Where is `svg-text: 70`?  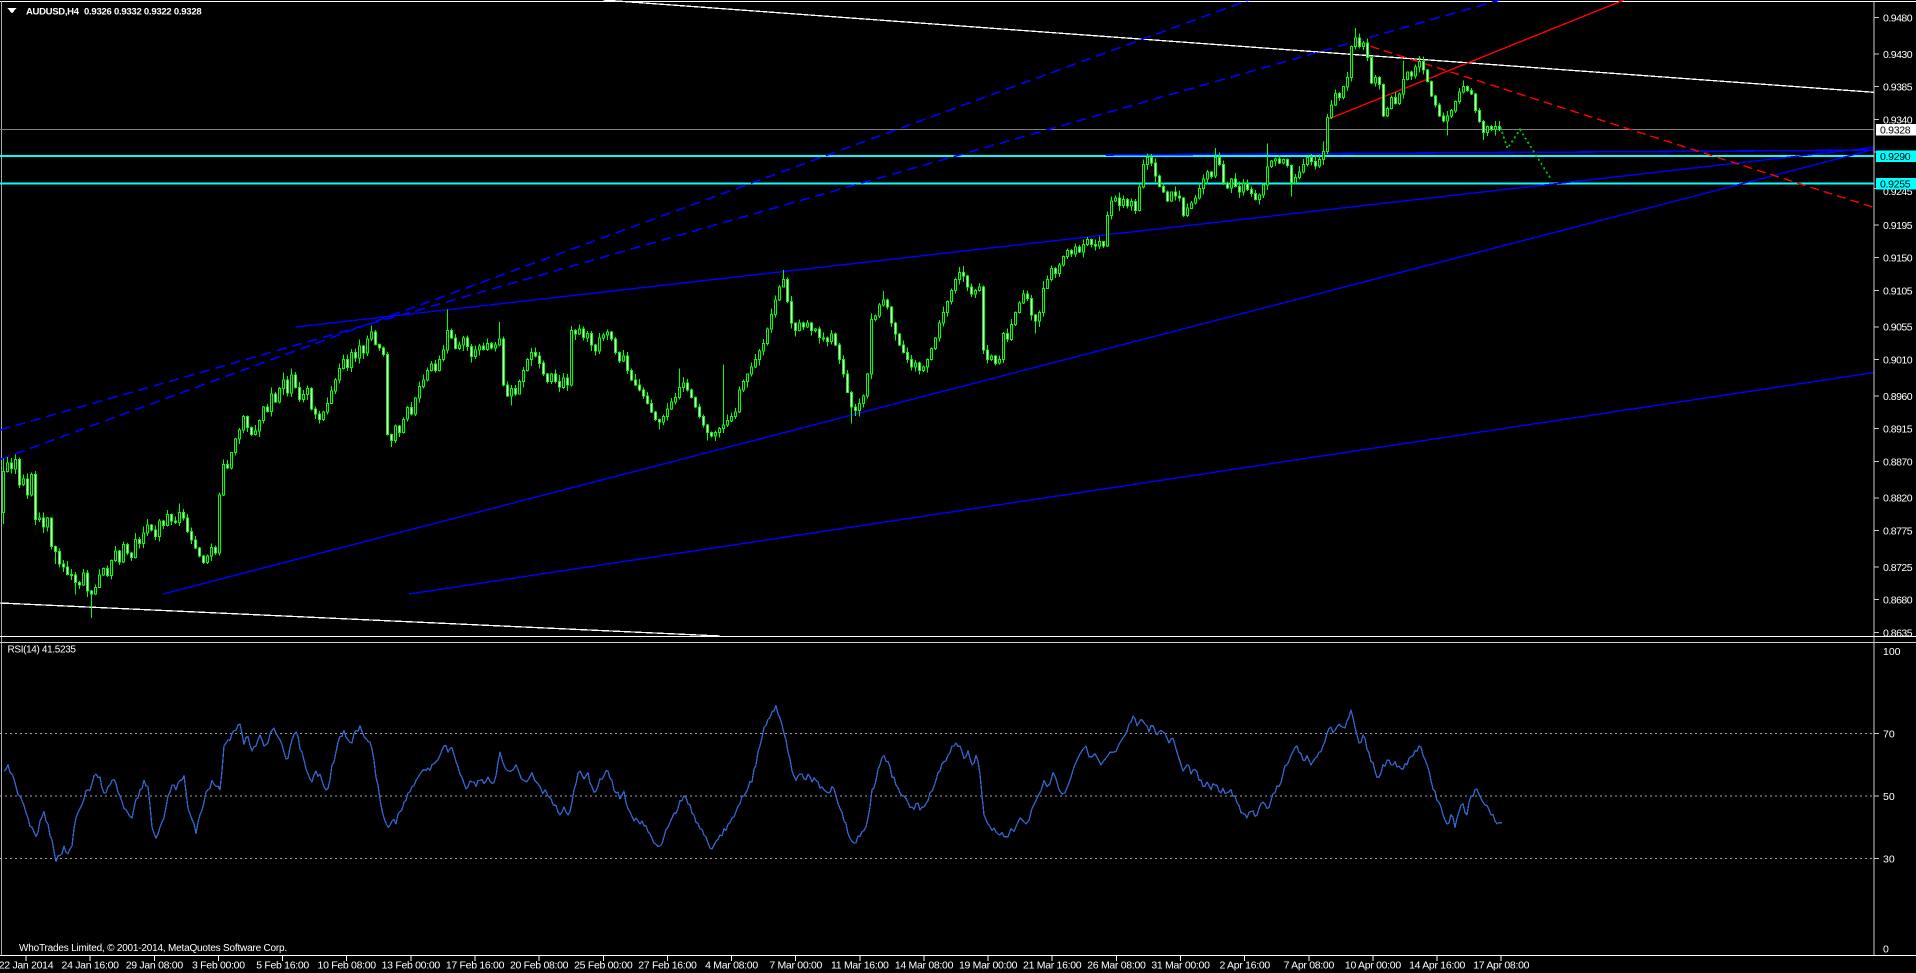 svg-text: 70 is located at coordinates (1889, 734).